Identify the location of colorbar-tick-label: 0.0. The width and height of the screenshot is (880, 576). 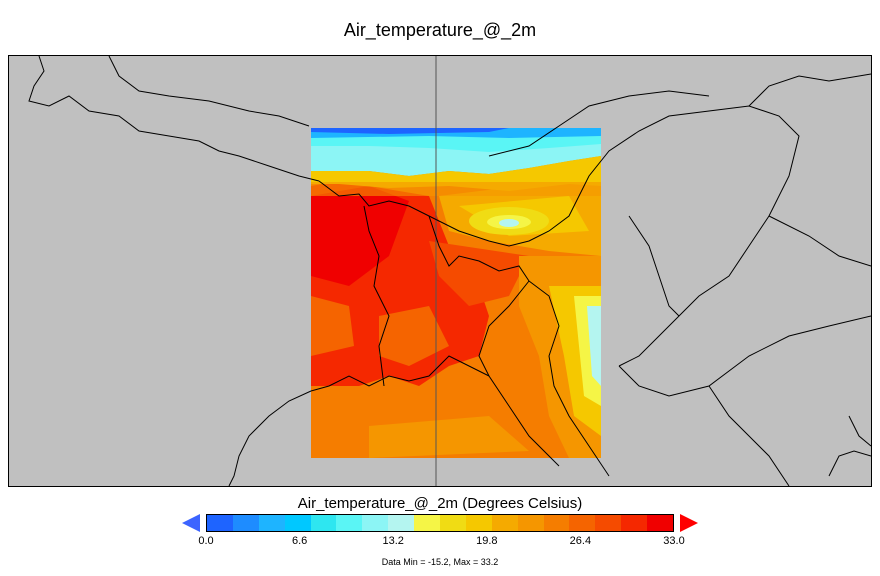
(206, 541).